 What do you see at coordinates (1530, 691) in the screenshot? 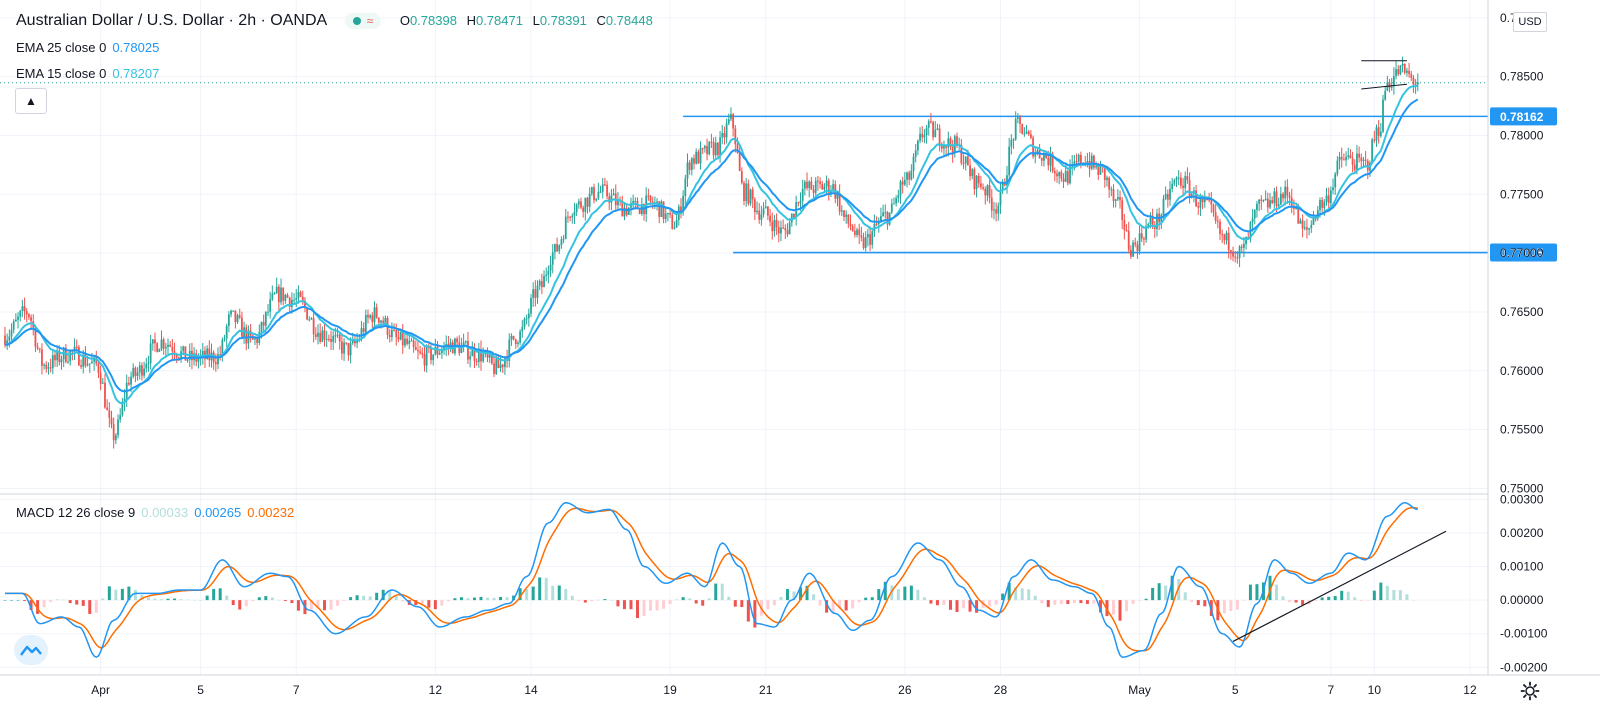
I see `settings-gear-icon` at bounding box center [1530, 691].